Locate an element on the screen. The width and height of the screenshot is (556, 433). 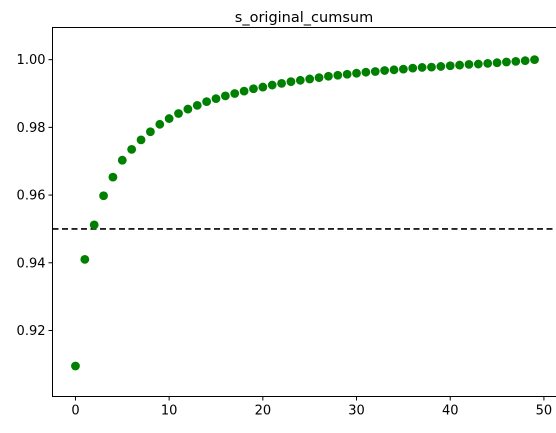
x-tick-label: 0 is located at coordinates (75, 411).